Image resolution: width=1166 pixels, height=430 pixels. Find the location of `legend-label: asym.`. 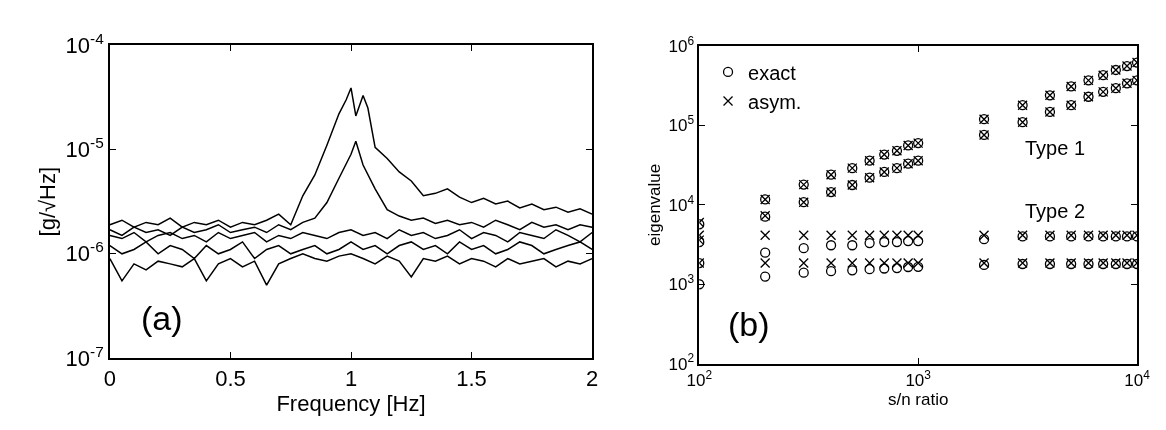

legend-label: asym. is located at coordinates (775, 101).